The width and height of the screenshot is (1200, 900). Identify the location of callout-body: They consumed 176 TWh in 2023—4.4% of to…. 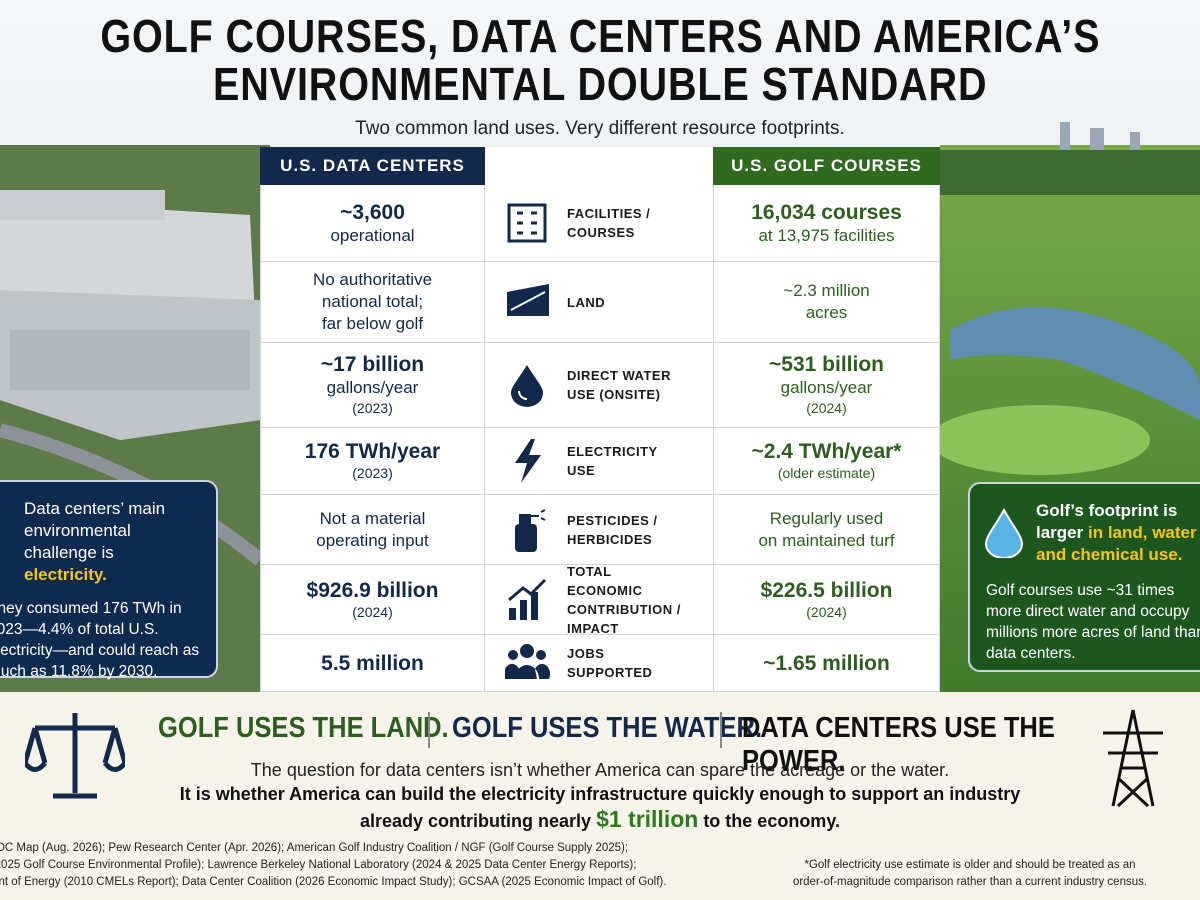
(100, 640).